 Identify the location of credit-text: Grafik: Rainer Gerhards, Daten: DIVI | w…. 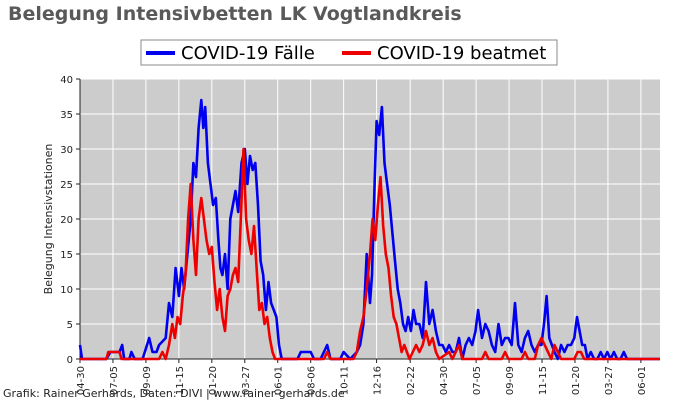
(174, 393).